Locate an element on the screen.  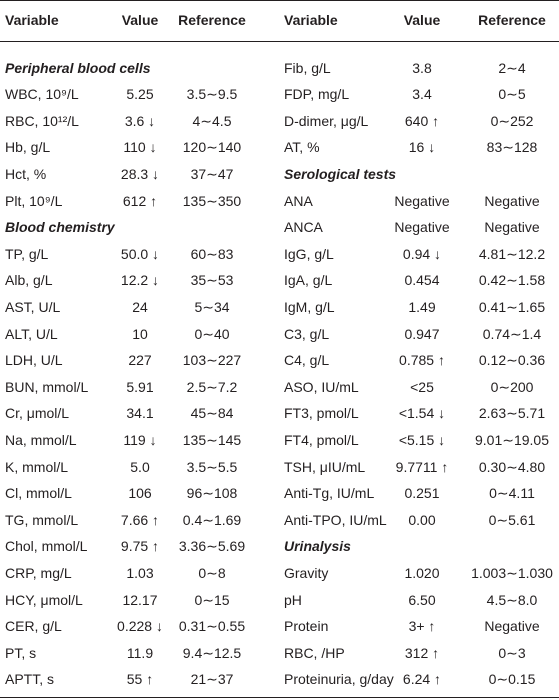
reference-cell: 5∼34 is located at coordinates (212, 306).